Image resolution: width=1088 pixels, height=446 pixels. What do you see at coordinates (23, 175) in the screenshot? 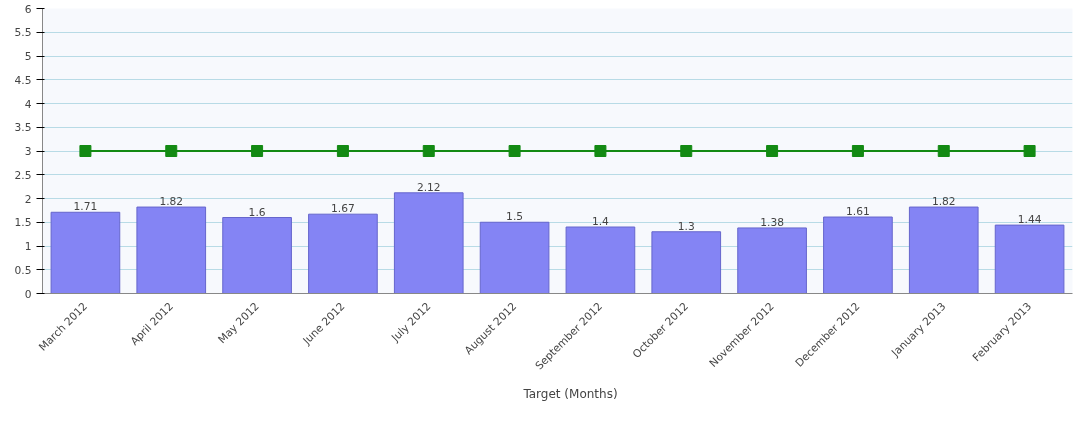
I see `y-tick-label: 2.5` at bounding box center [23, 175].